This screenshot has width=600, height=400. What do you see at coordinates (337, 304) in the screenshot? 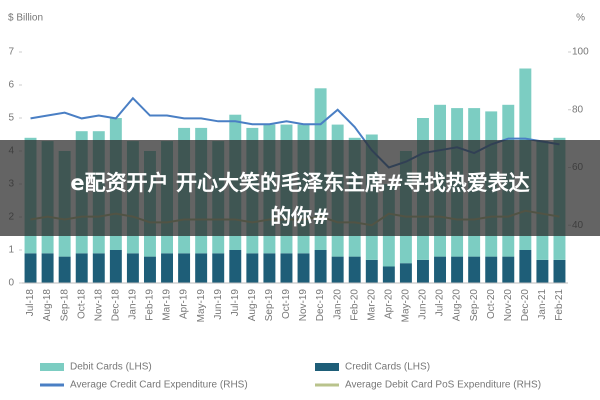
I see `x-tick-label: Jan-20` at bounding box center [337, 304].